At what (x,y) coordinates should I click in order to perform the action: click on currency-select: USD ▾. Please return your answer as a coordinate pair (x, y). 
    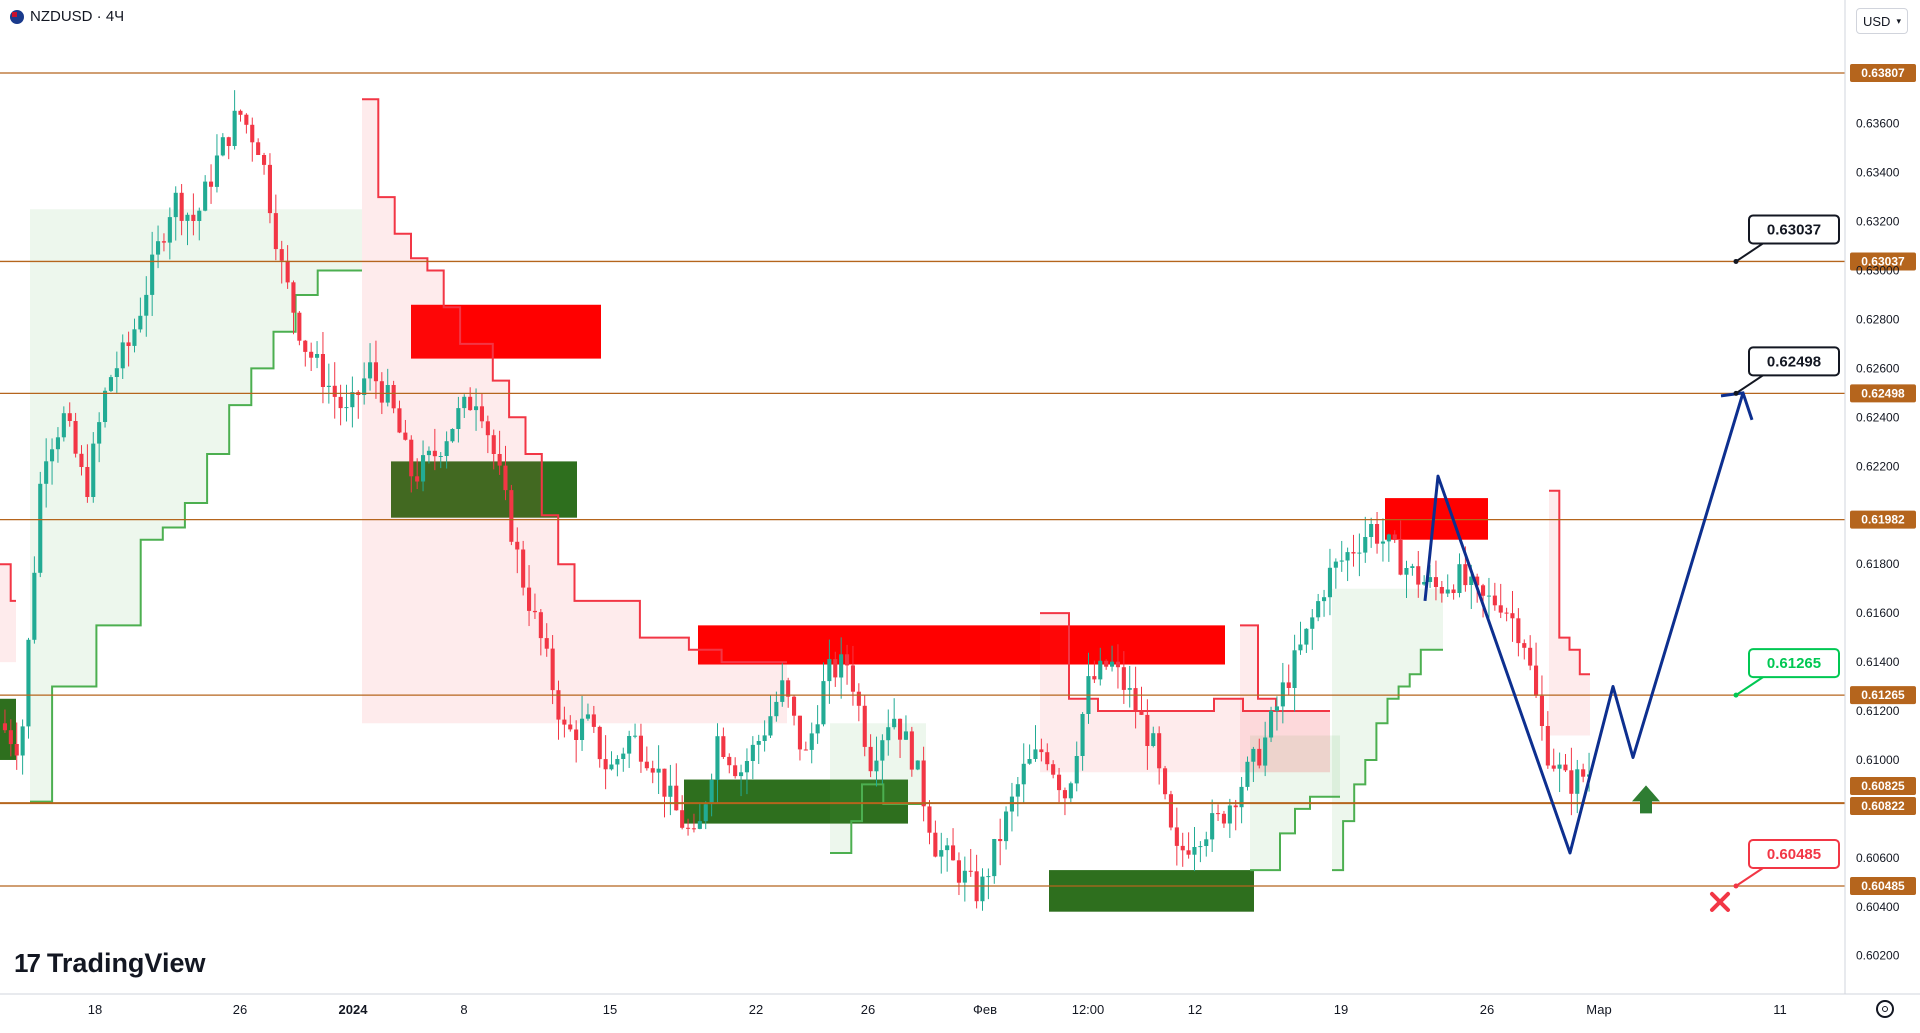
    Looking at the image, I should click on (1882, 21).